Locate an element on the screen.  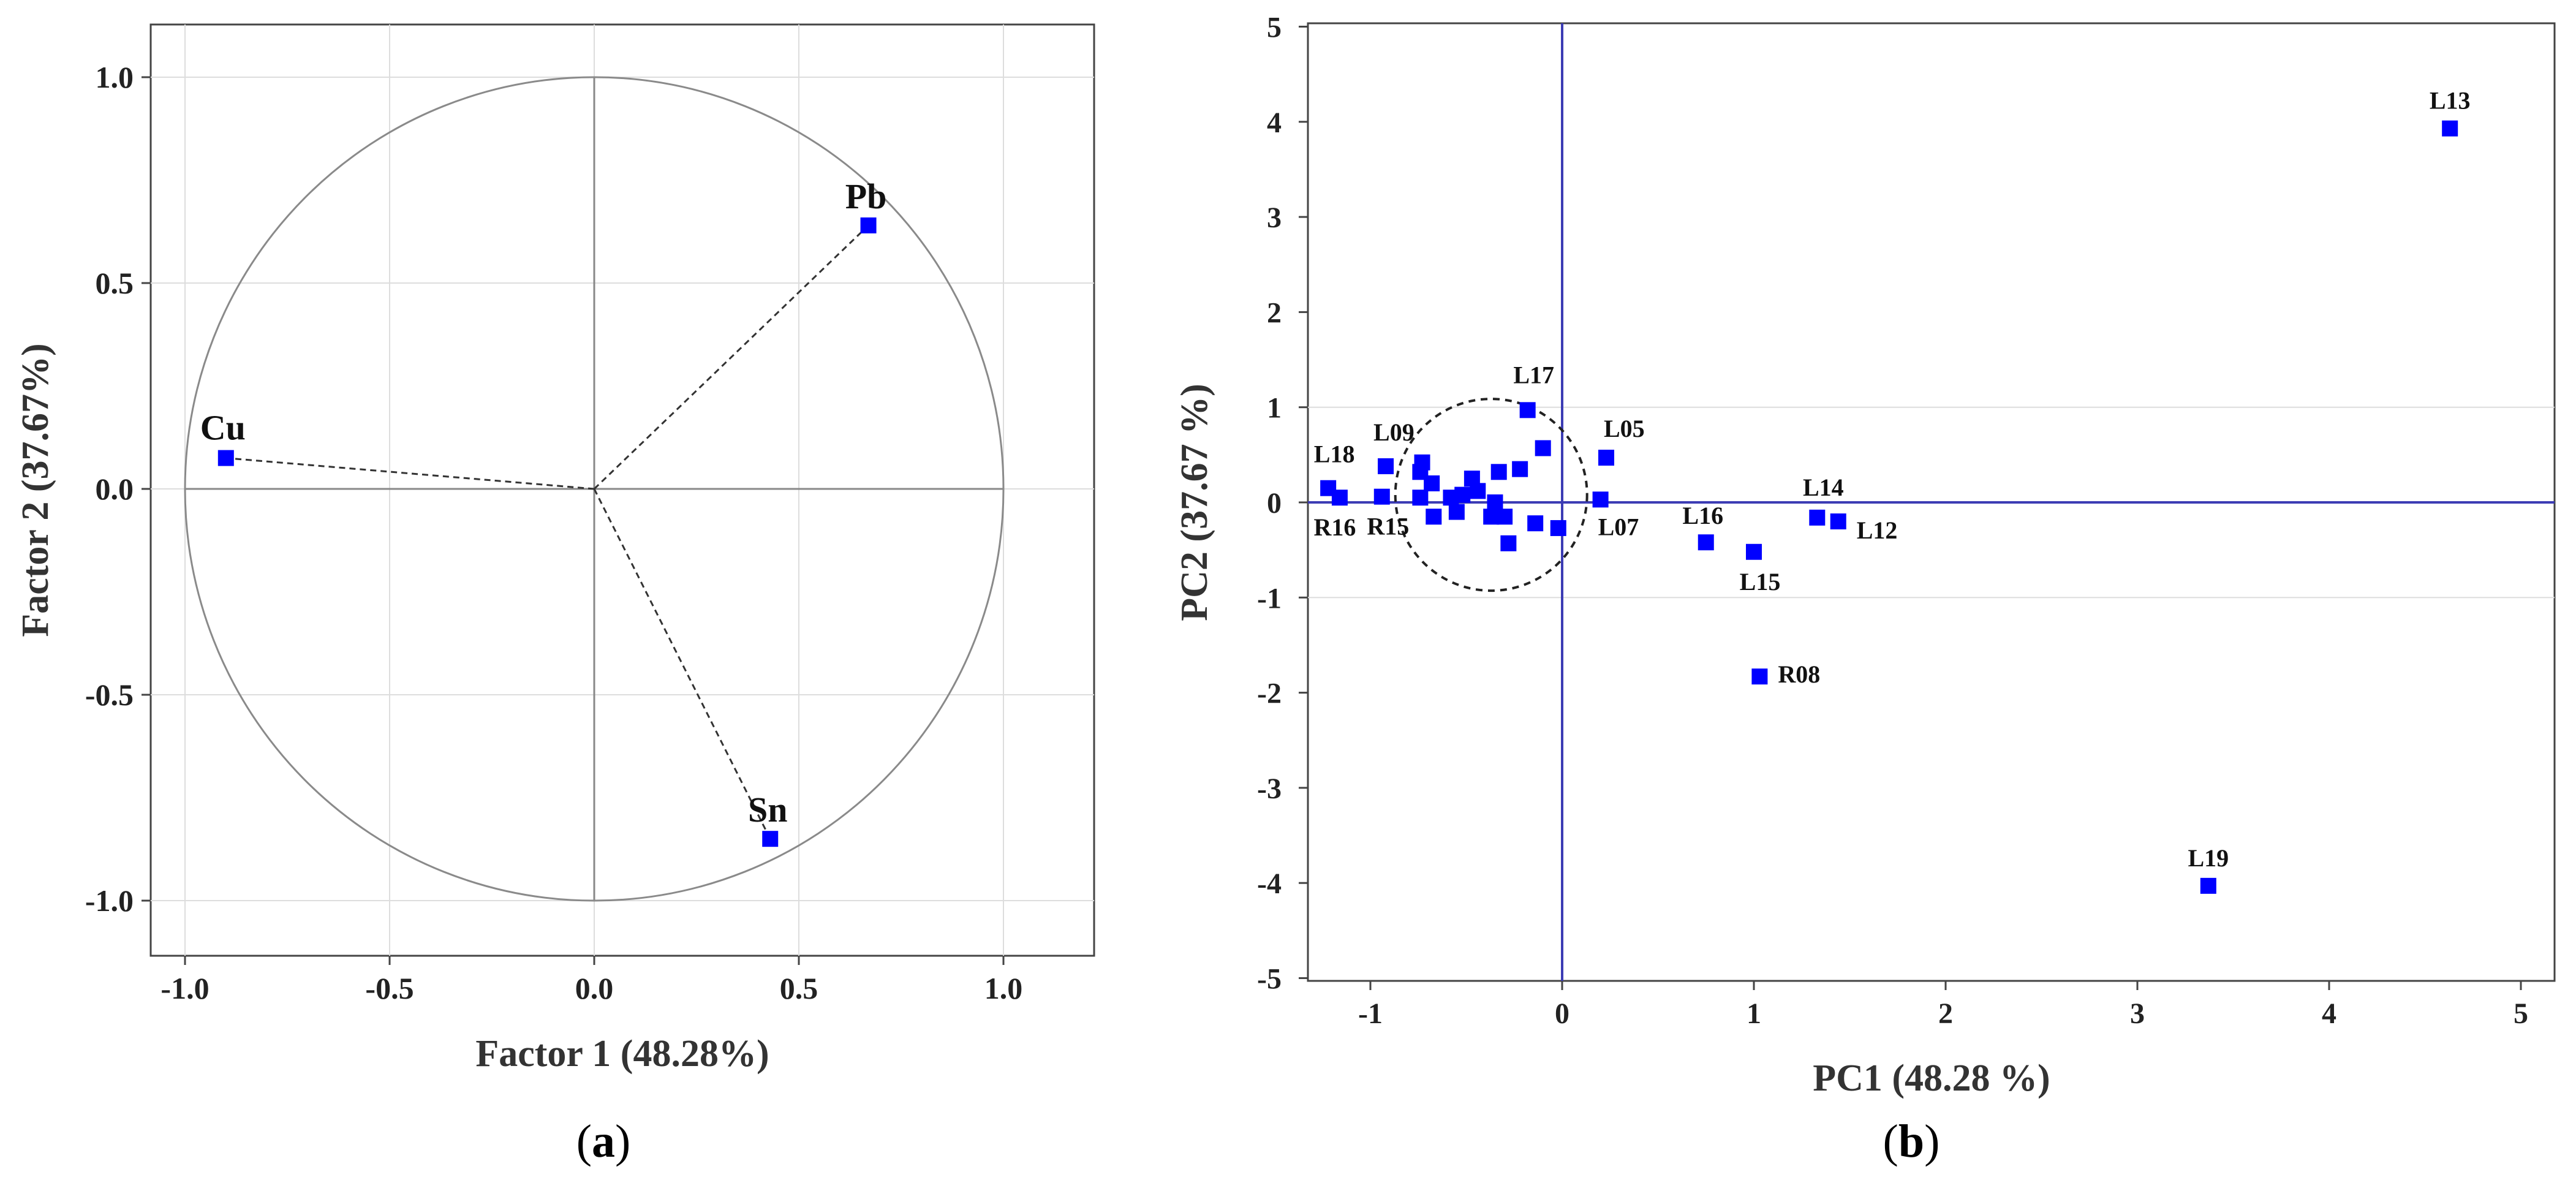
panel-a-y-tick-label: -0.5 is located at coordinates (109, 695).